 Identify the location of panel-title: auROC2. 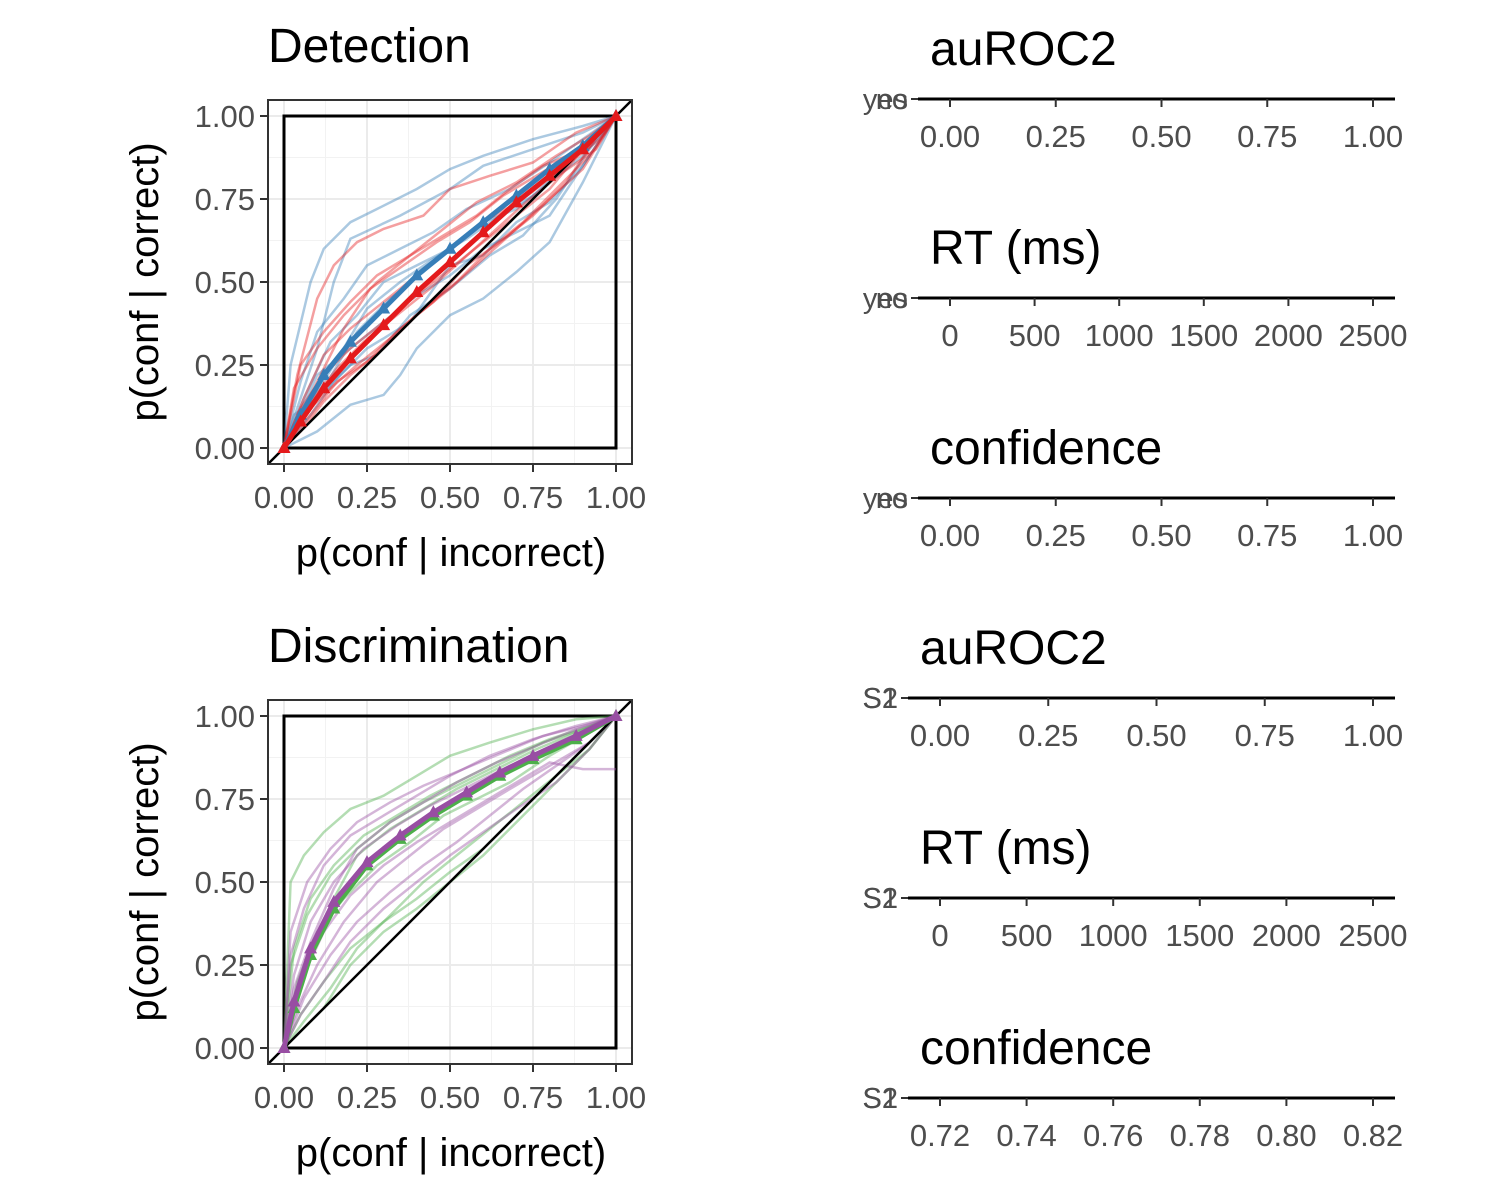
(1013, 648).